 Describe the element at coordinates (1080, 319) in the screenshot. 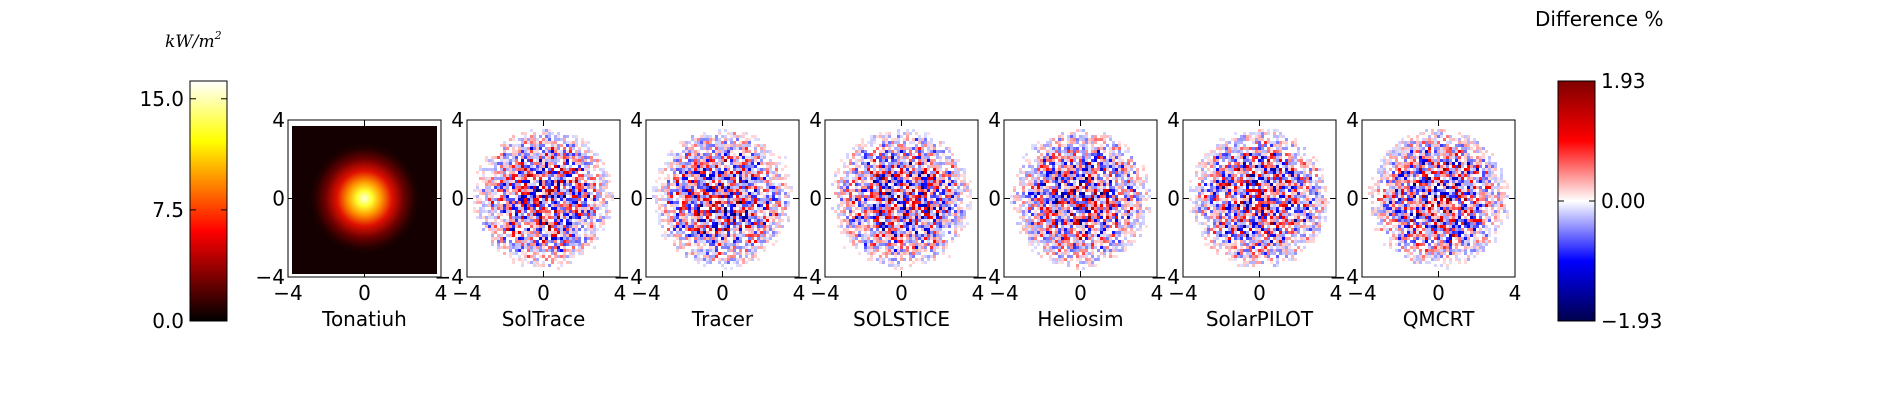

I see `panel-title: Heliosim` at that location.